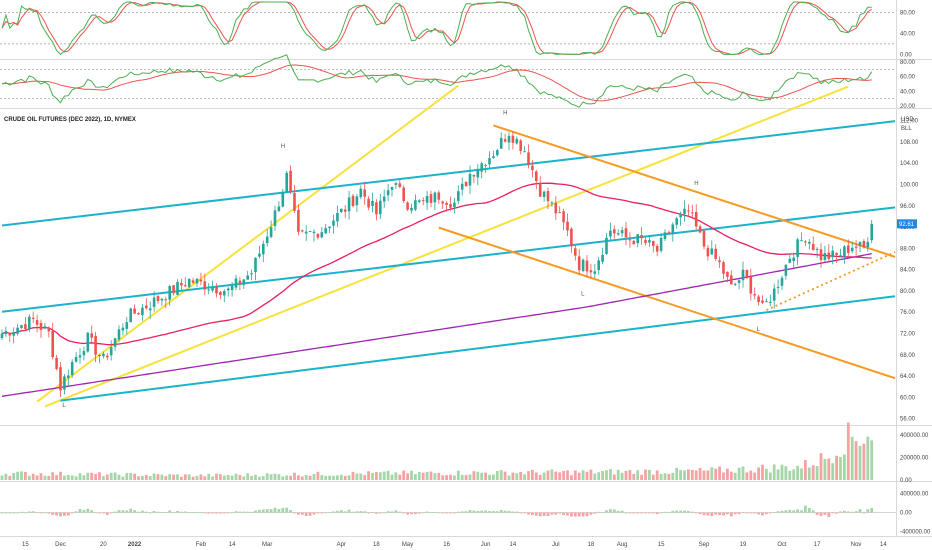  Describe the element at coordinates (906, 481) in the screenshot. I see `volume-axis-tick: 0.00` at that location.